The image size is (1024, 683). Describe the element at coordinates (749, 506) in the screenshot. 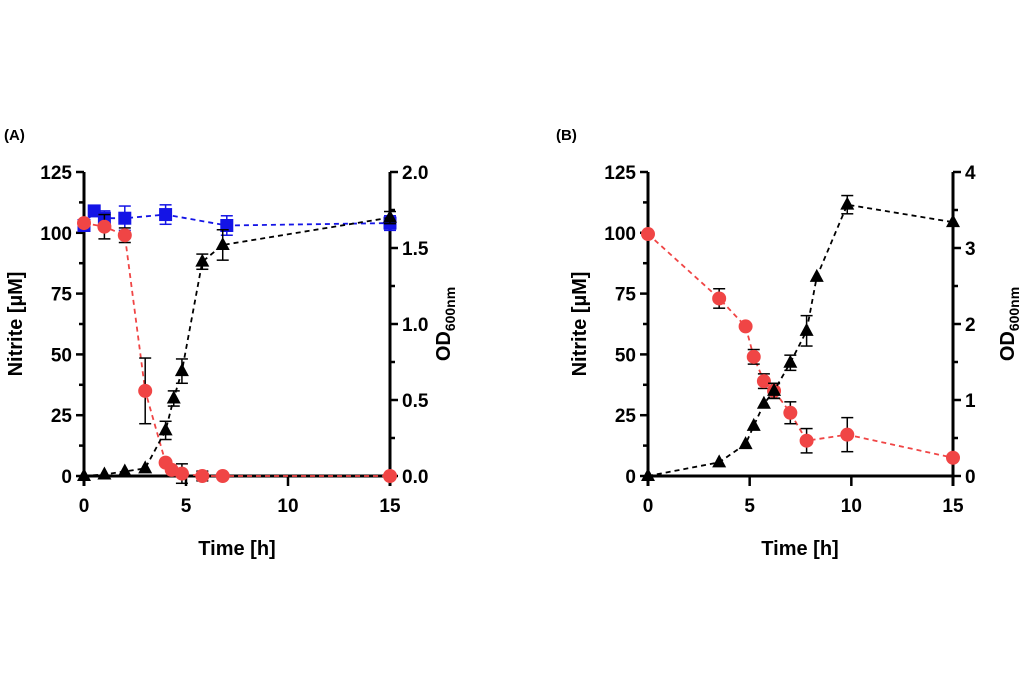

I see `panel-b-x-tick-label: 5` at that location.